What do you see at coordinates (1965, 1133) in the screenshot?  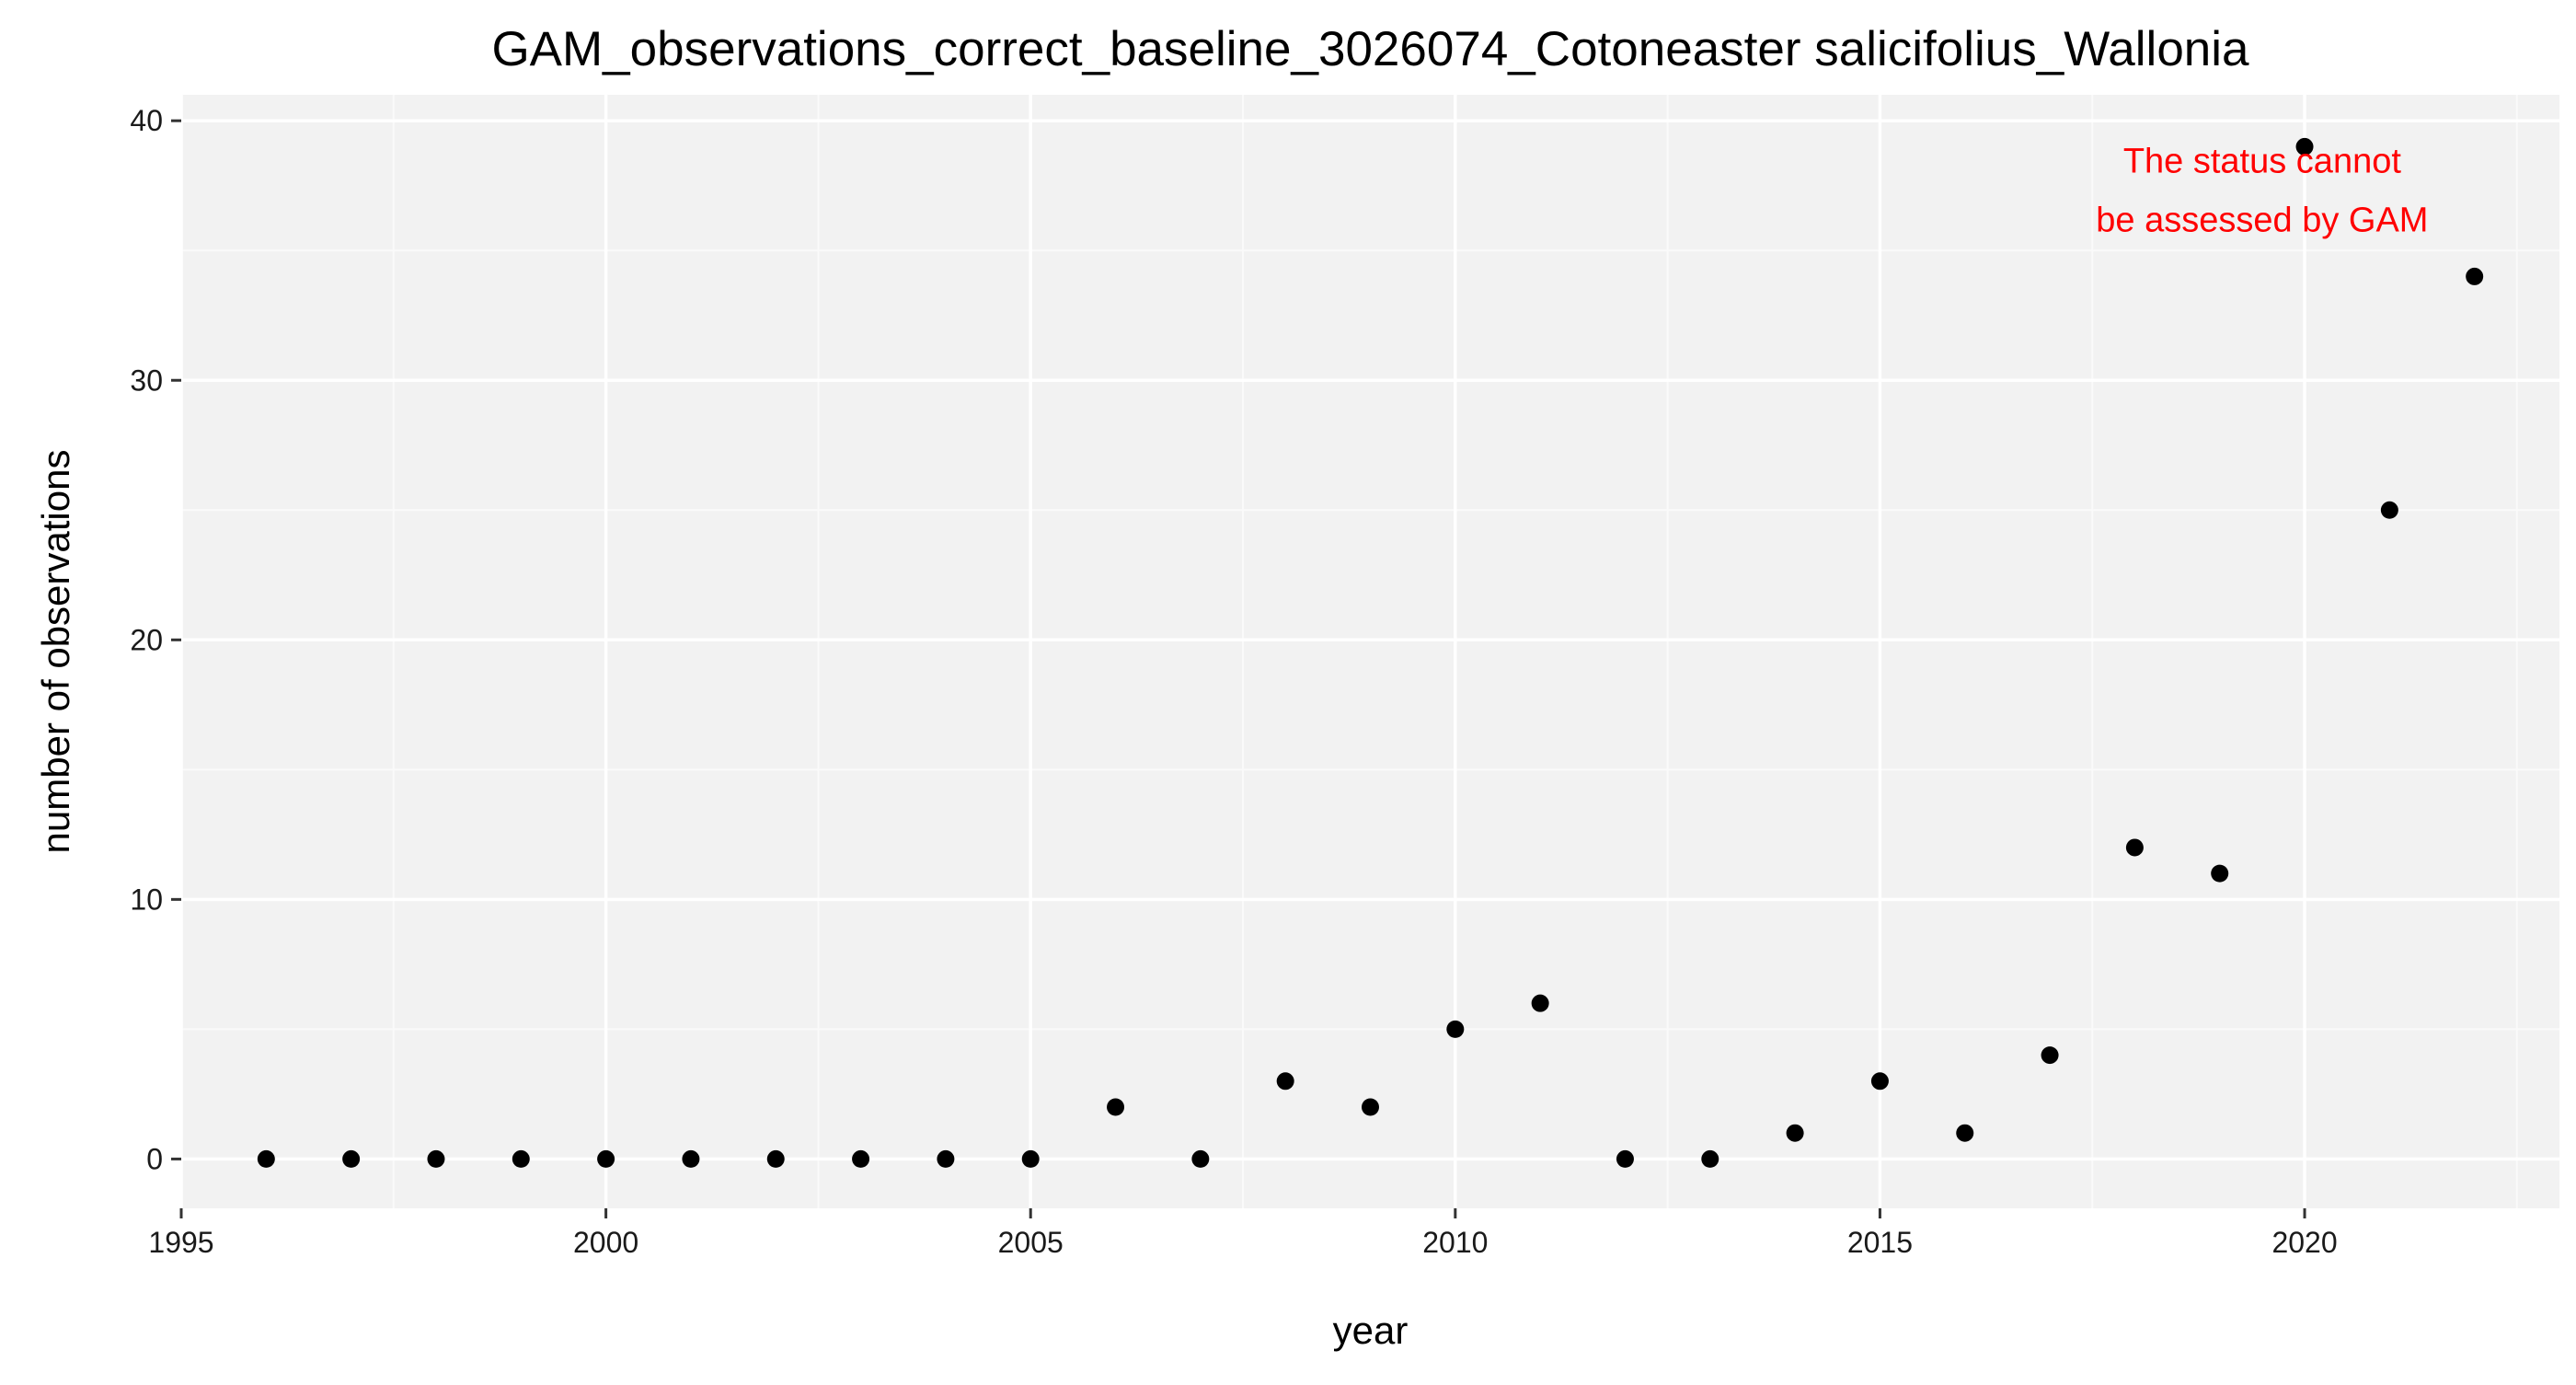 I see `data-point: 2016: 1` at bounding box center [1965, 1133].